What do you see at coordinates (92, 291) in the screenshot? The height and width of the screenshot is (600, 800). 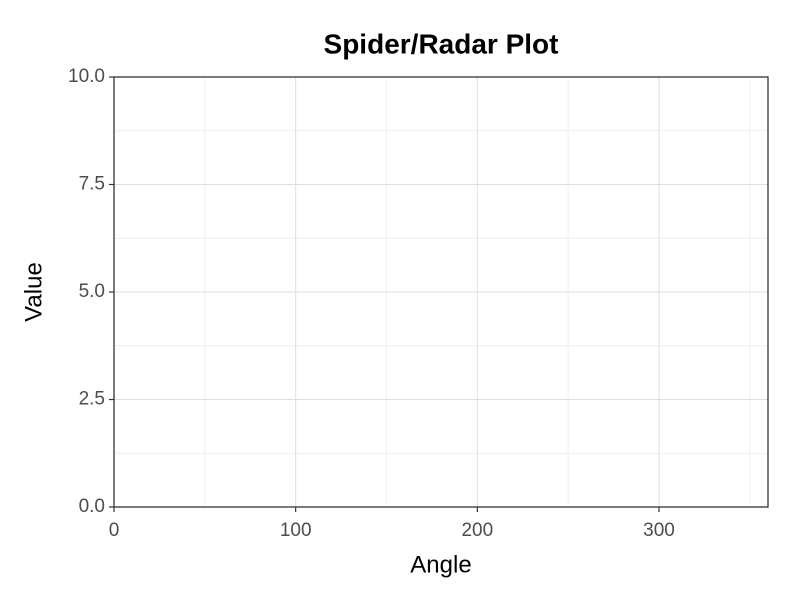 I see `y-tick-label: 5.0` at bounding box center [92, 291].